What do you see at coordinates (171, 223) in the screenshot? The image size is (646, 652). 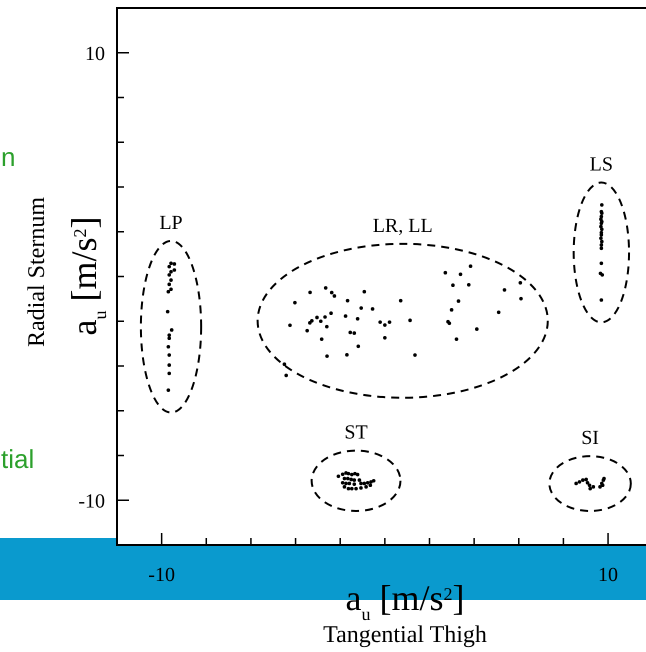 I see `annotation: LP` at bounding box center [171, 223].